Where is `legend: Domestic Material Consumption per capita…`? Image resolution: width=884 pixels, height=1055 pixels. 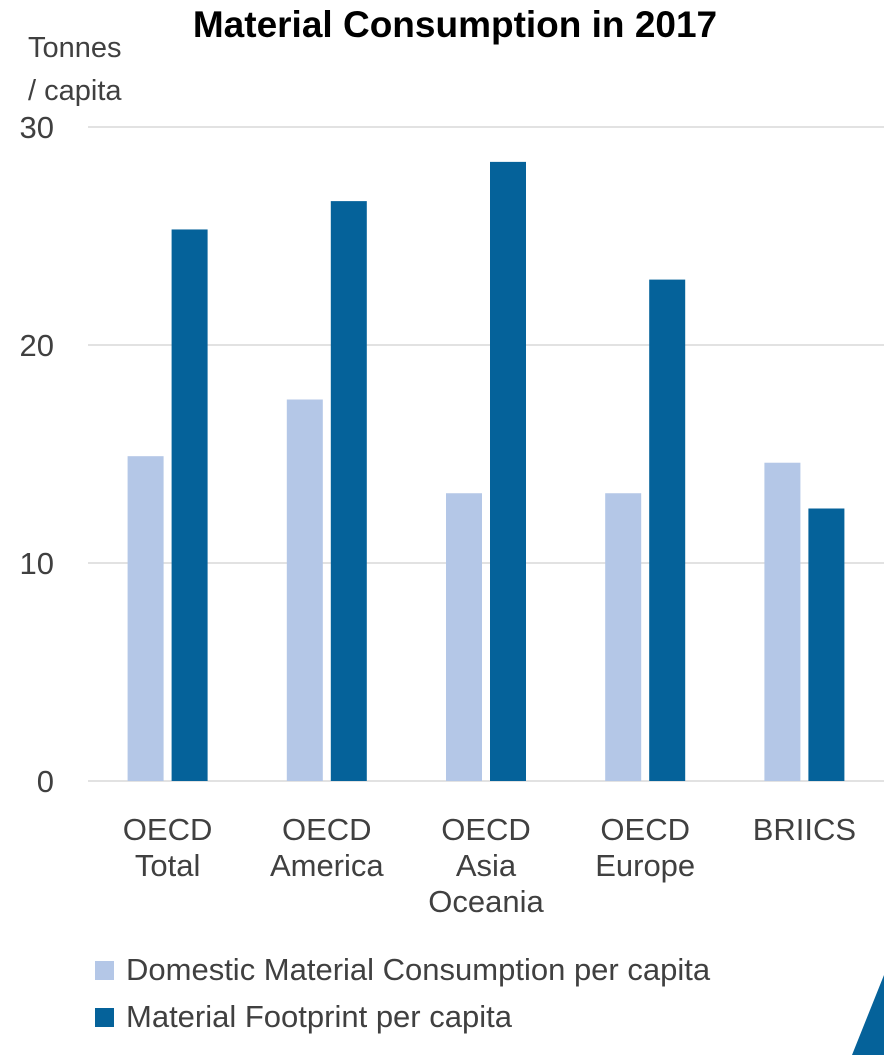
legend: Domestic Material Consumption per capita… is located at coordinates (403, 993).